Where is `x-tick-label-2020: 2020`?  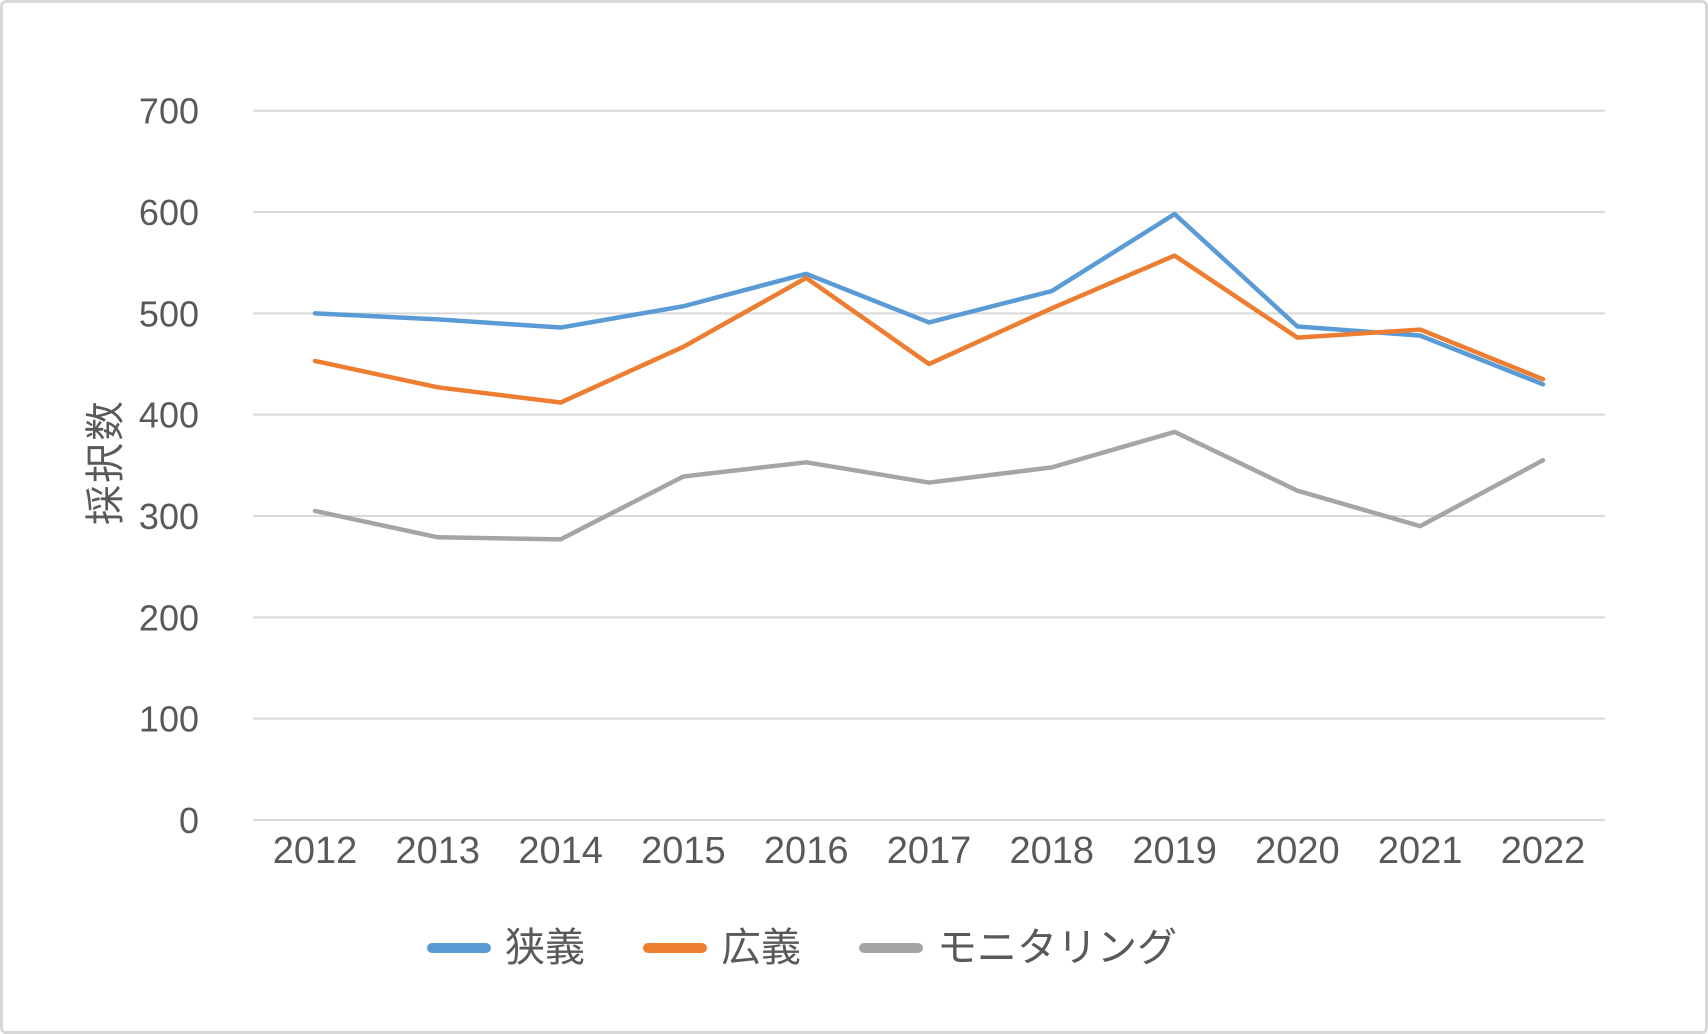 x-tick-label-2020: 2020 is located at coordinates (1297, 851).